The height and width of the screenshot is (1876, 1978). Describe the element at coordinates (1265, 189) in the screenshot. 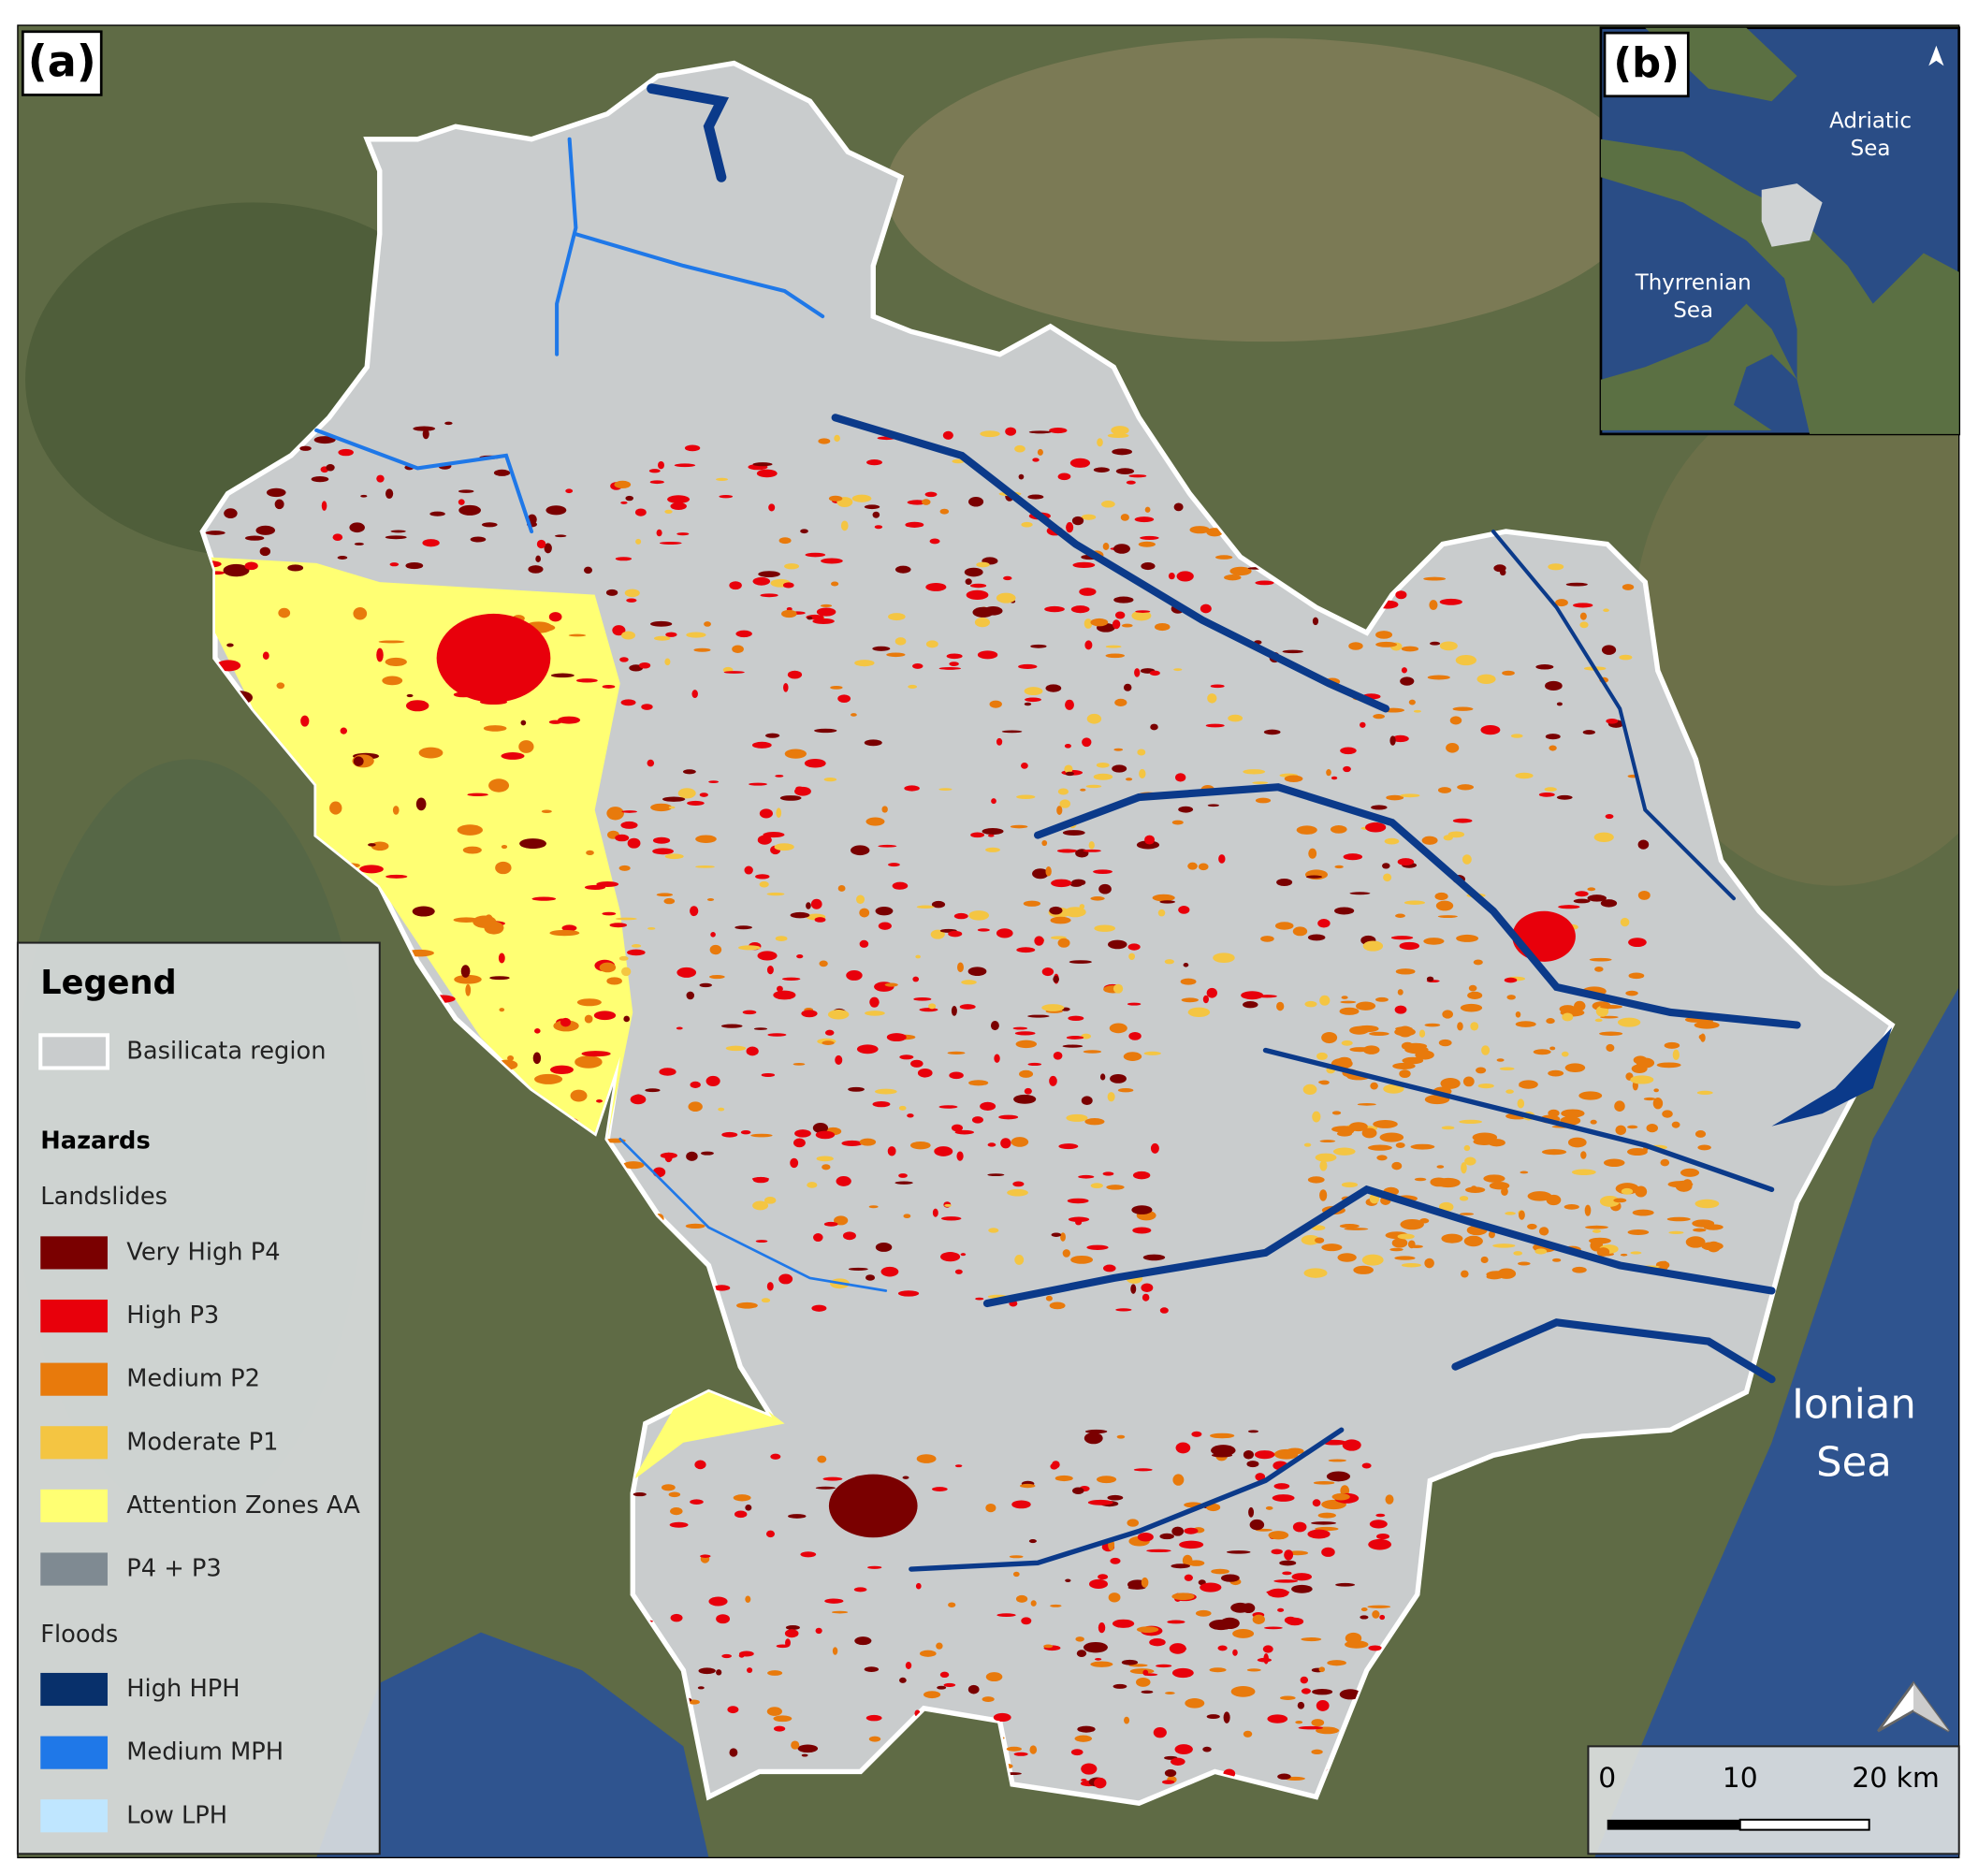

I see `terrain` at that location.